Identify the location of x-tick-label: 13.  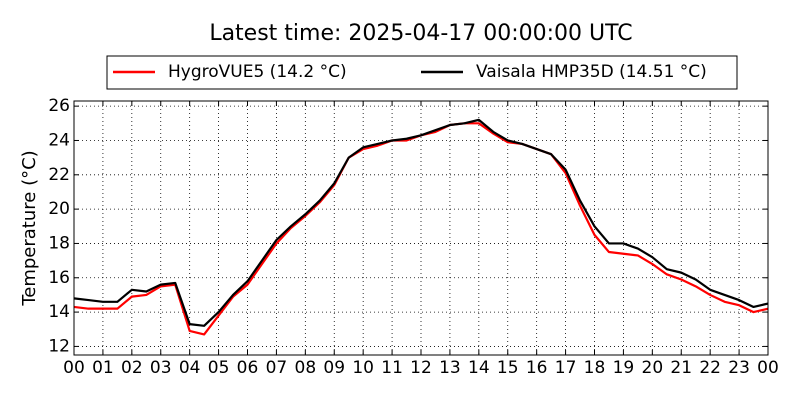
(450, 368).